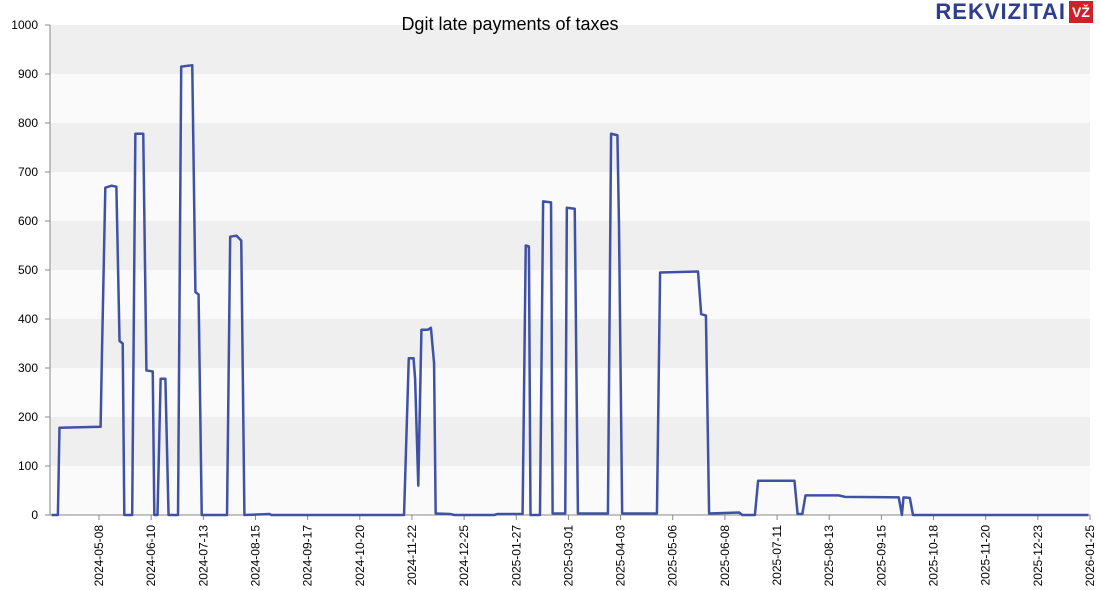 The width and height of the screenshot is (1100, 590). What do you see at coordinates (1000, 12) in the screenshot?
I see `logo-brand: REKVIZITAI` at bounding box center [1000, 12].